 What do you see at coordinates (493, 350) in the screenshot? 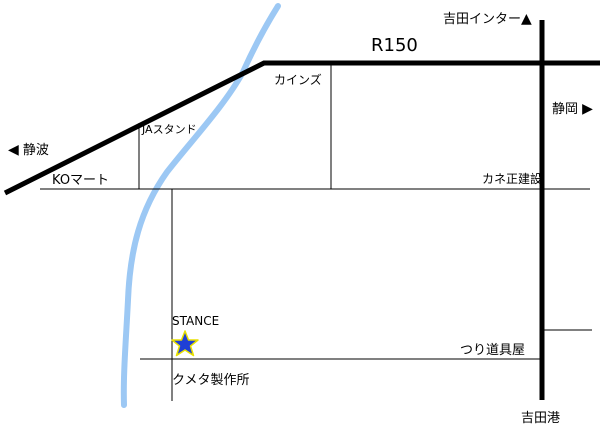
I see `landmark-tsuri: つり道具屋` at bounding box center [493, 350].